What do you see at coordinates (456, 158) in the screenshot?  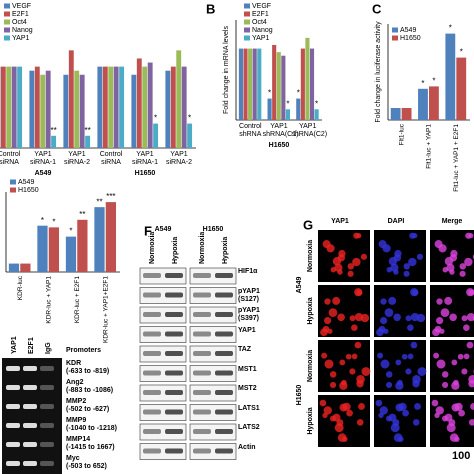 I see `x-tick-label: Flt1-luc + YAP1 + E2F1` at bounding box center [456, 158].